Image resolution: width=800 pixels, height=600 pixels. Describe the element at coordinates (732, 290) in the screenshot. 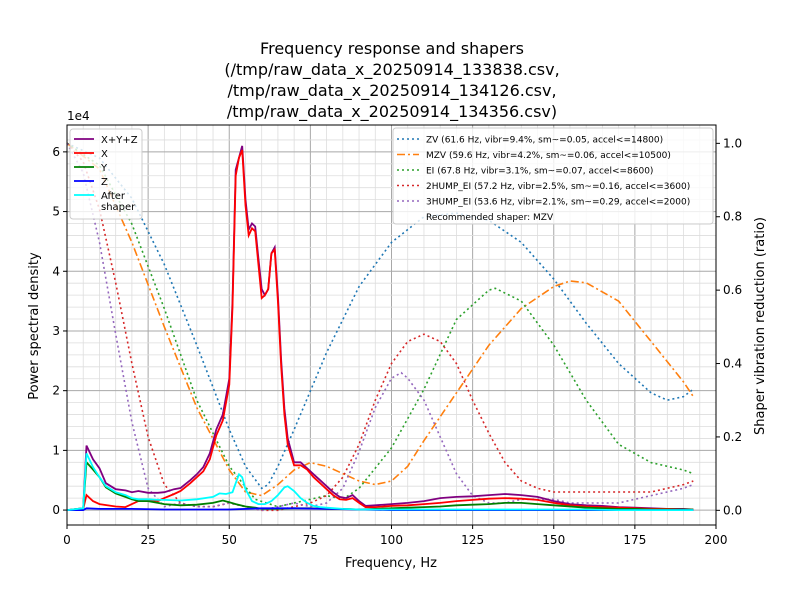

I see `y2-tick-label: 0.6` at that location.